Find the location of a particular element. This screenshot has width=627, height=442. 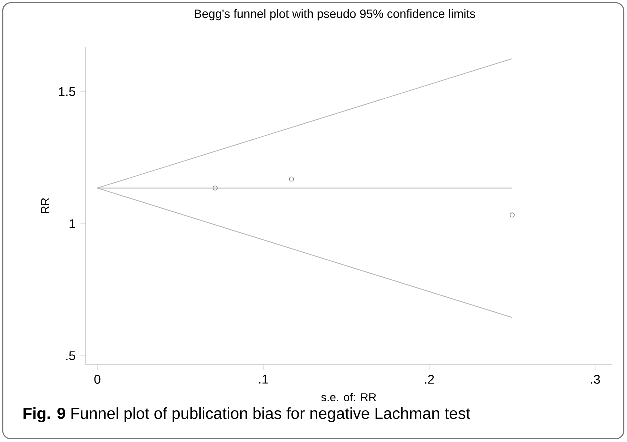

y-tick-label: .5 is located at coordinates (71, 356).